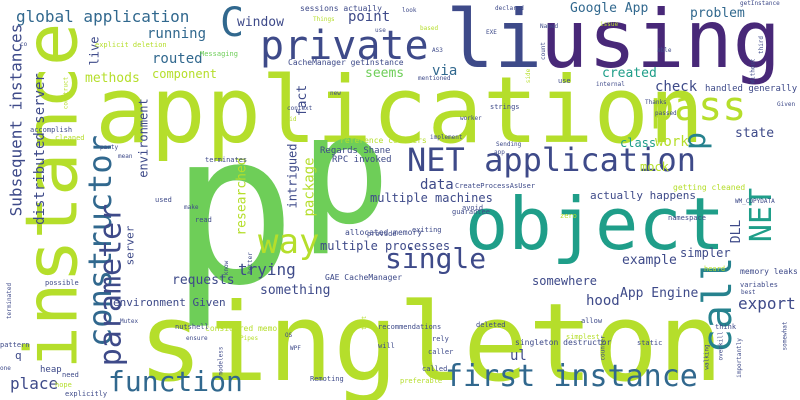  What do you see at coordinates (762, 215) in the screenshot?
I see `word: NET` at bounding box center [762, 215].